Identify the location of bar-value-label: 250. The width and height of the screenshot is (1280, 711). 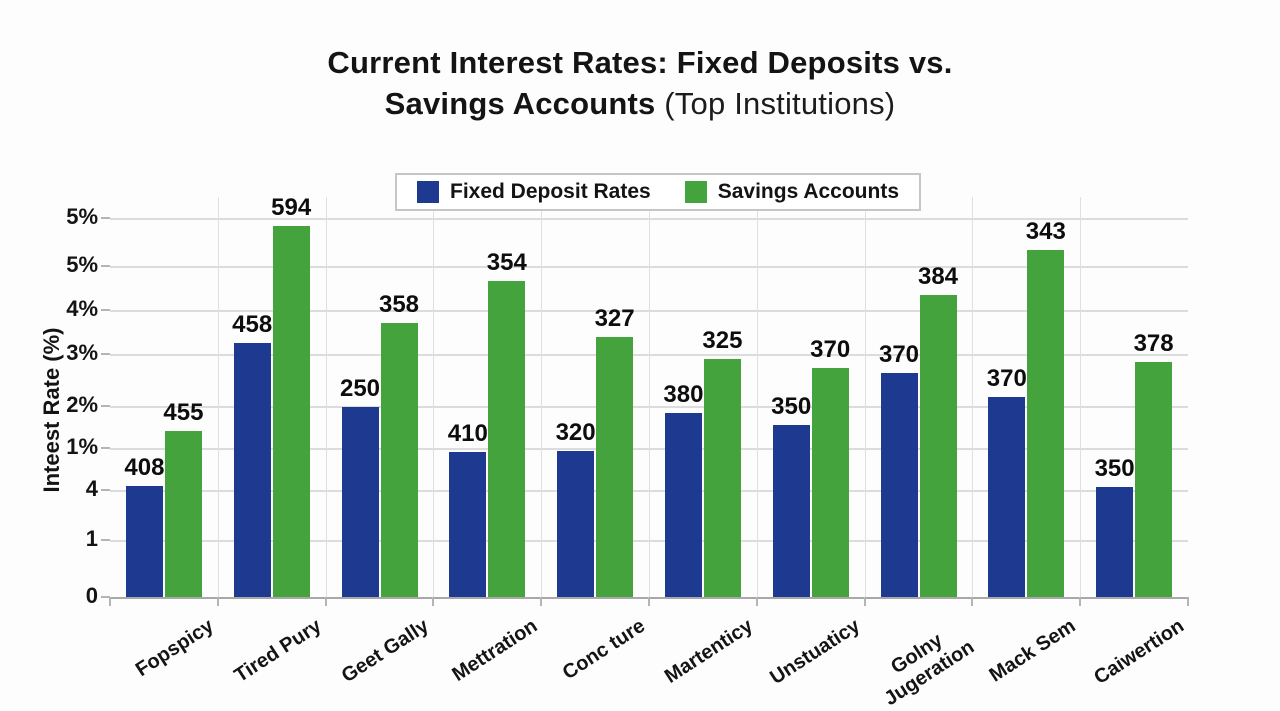
(360, 388).